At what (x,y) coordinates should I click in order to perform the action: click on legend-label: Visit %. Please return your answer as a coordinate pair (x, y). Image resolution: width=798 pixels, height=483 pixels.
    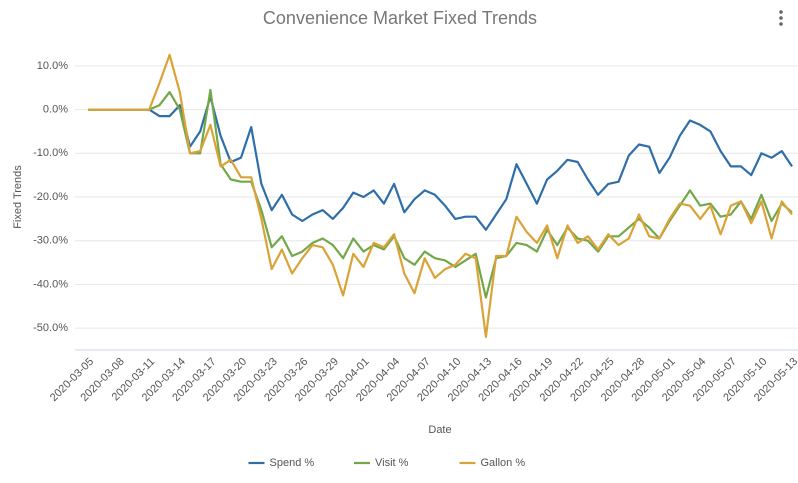
    Looking at the image, I should click on (392, 463).